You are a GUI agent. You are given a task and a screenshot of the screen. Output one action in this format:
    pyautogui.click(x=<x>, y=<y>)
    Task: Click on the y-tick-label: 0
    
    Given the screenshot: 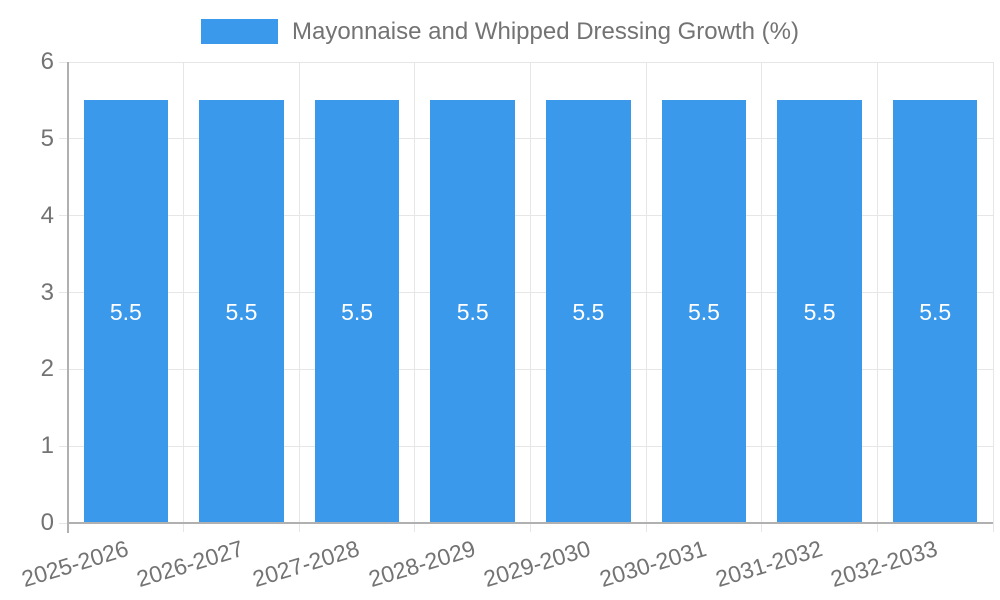 What is the action you would take?
    pyautogui.click(x=47, y=522)
    